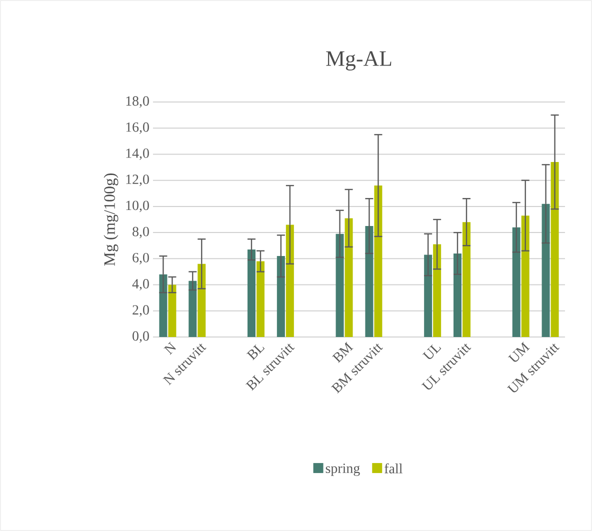 The image size is (592, 531). What do you see at coordinates (140, 337) in the screenshot?
I see `y-tick-label: 0,0` at bounding box center [140, 337].